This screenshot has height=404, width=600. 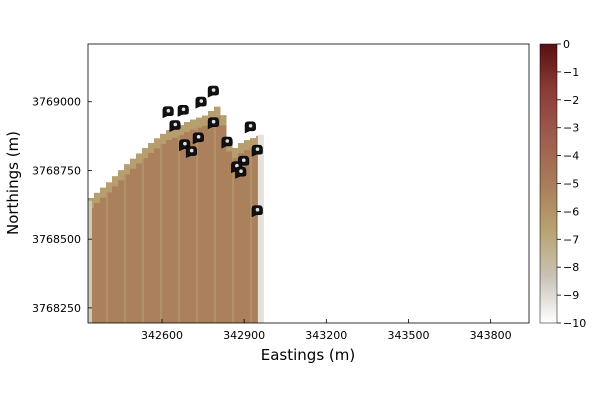 I want to click on colorbar-tick-label: −6, so click(x=571, y=211).